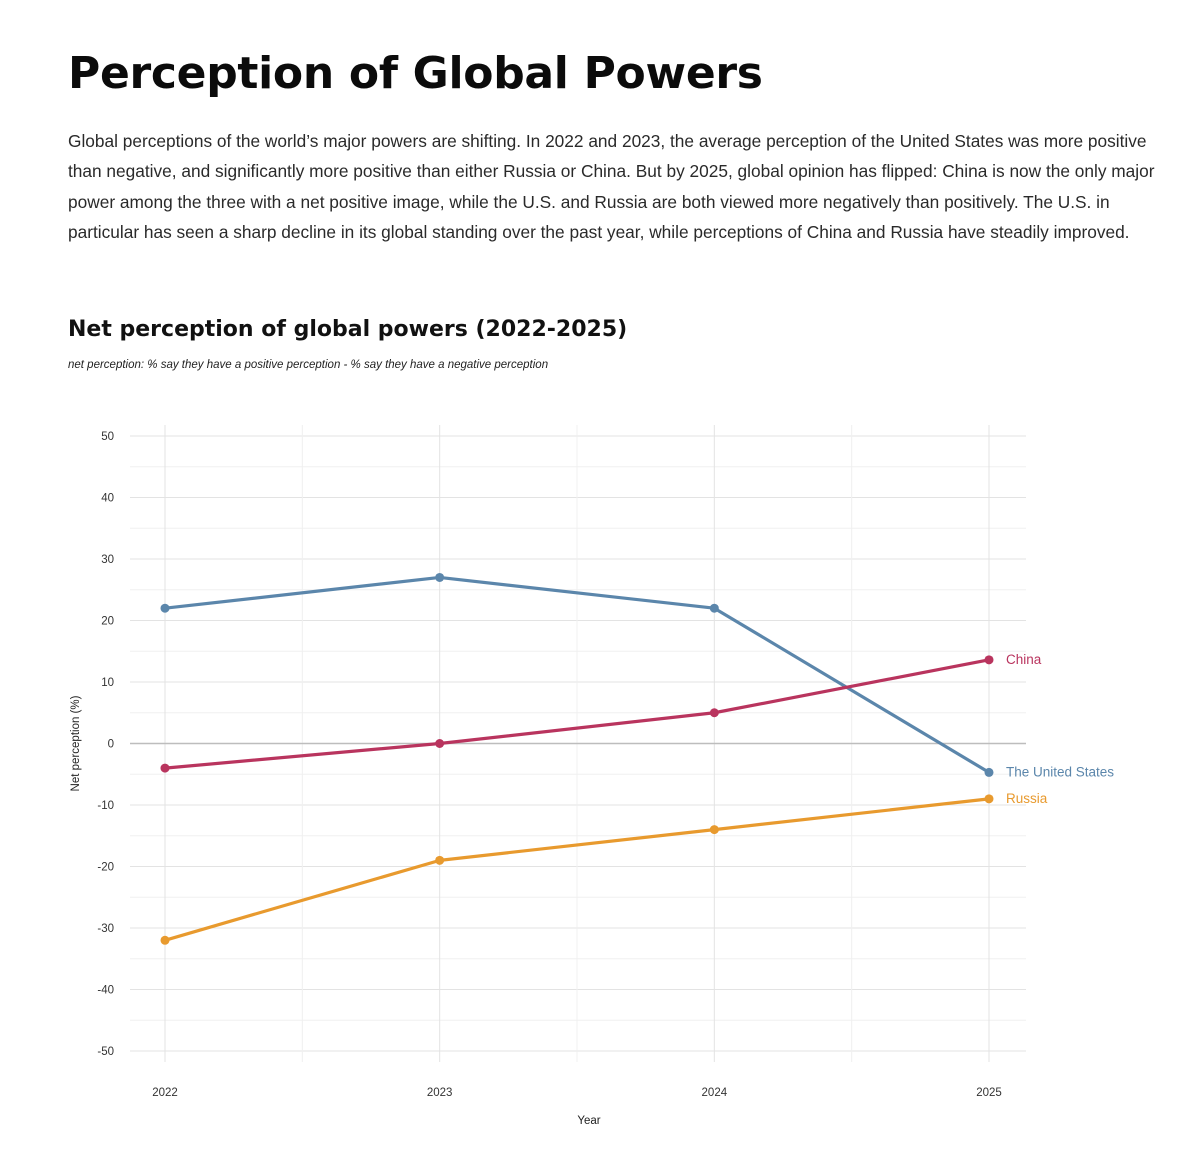 The image size is (1200, 1163). Describe the element at coordinates (107, 683) in the screenshot. I see `y-tick-label: 10` at that location.